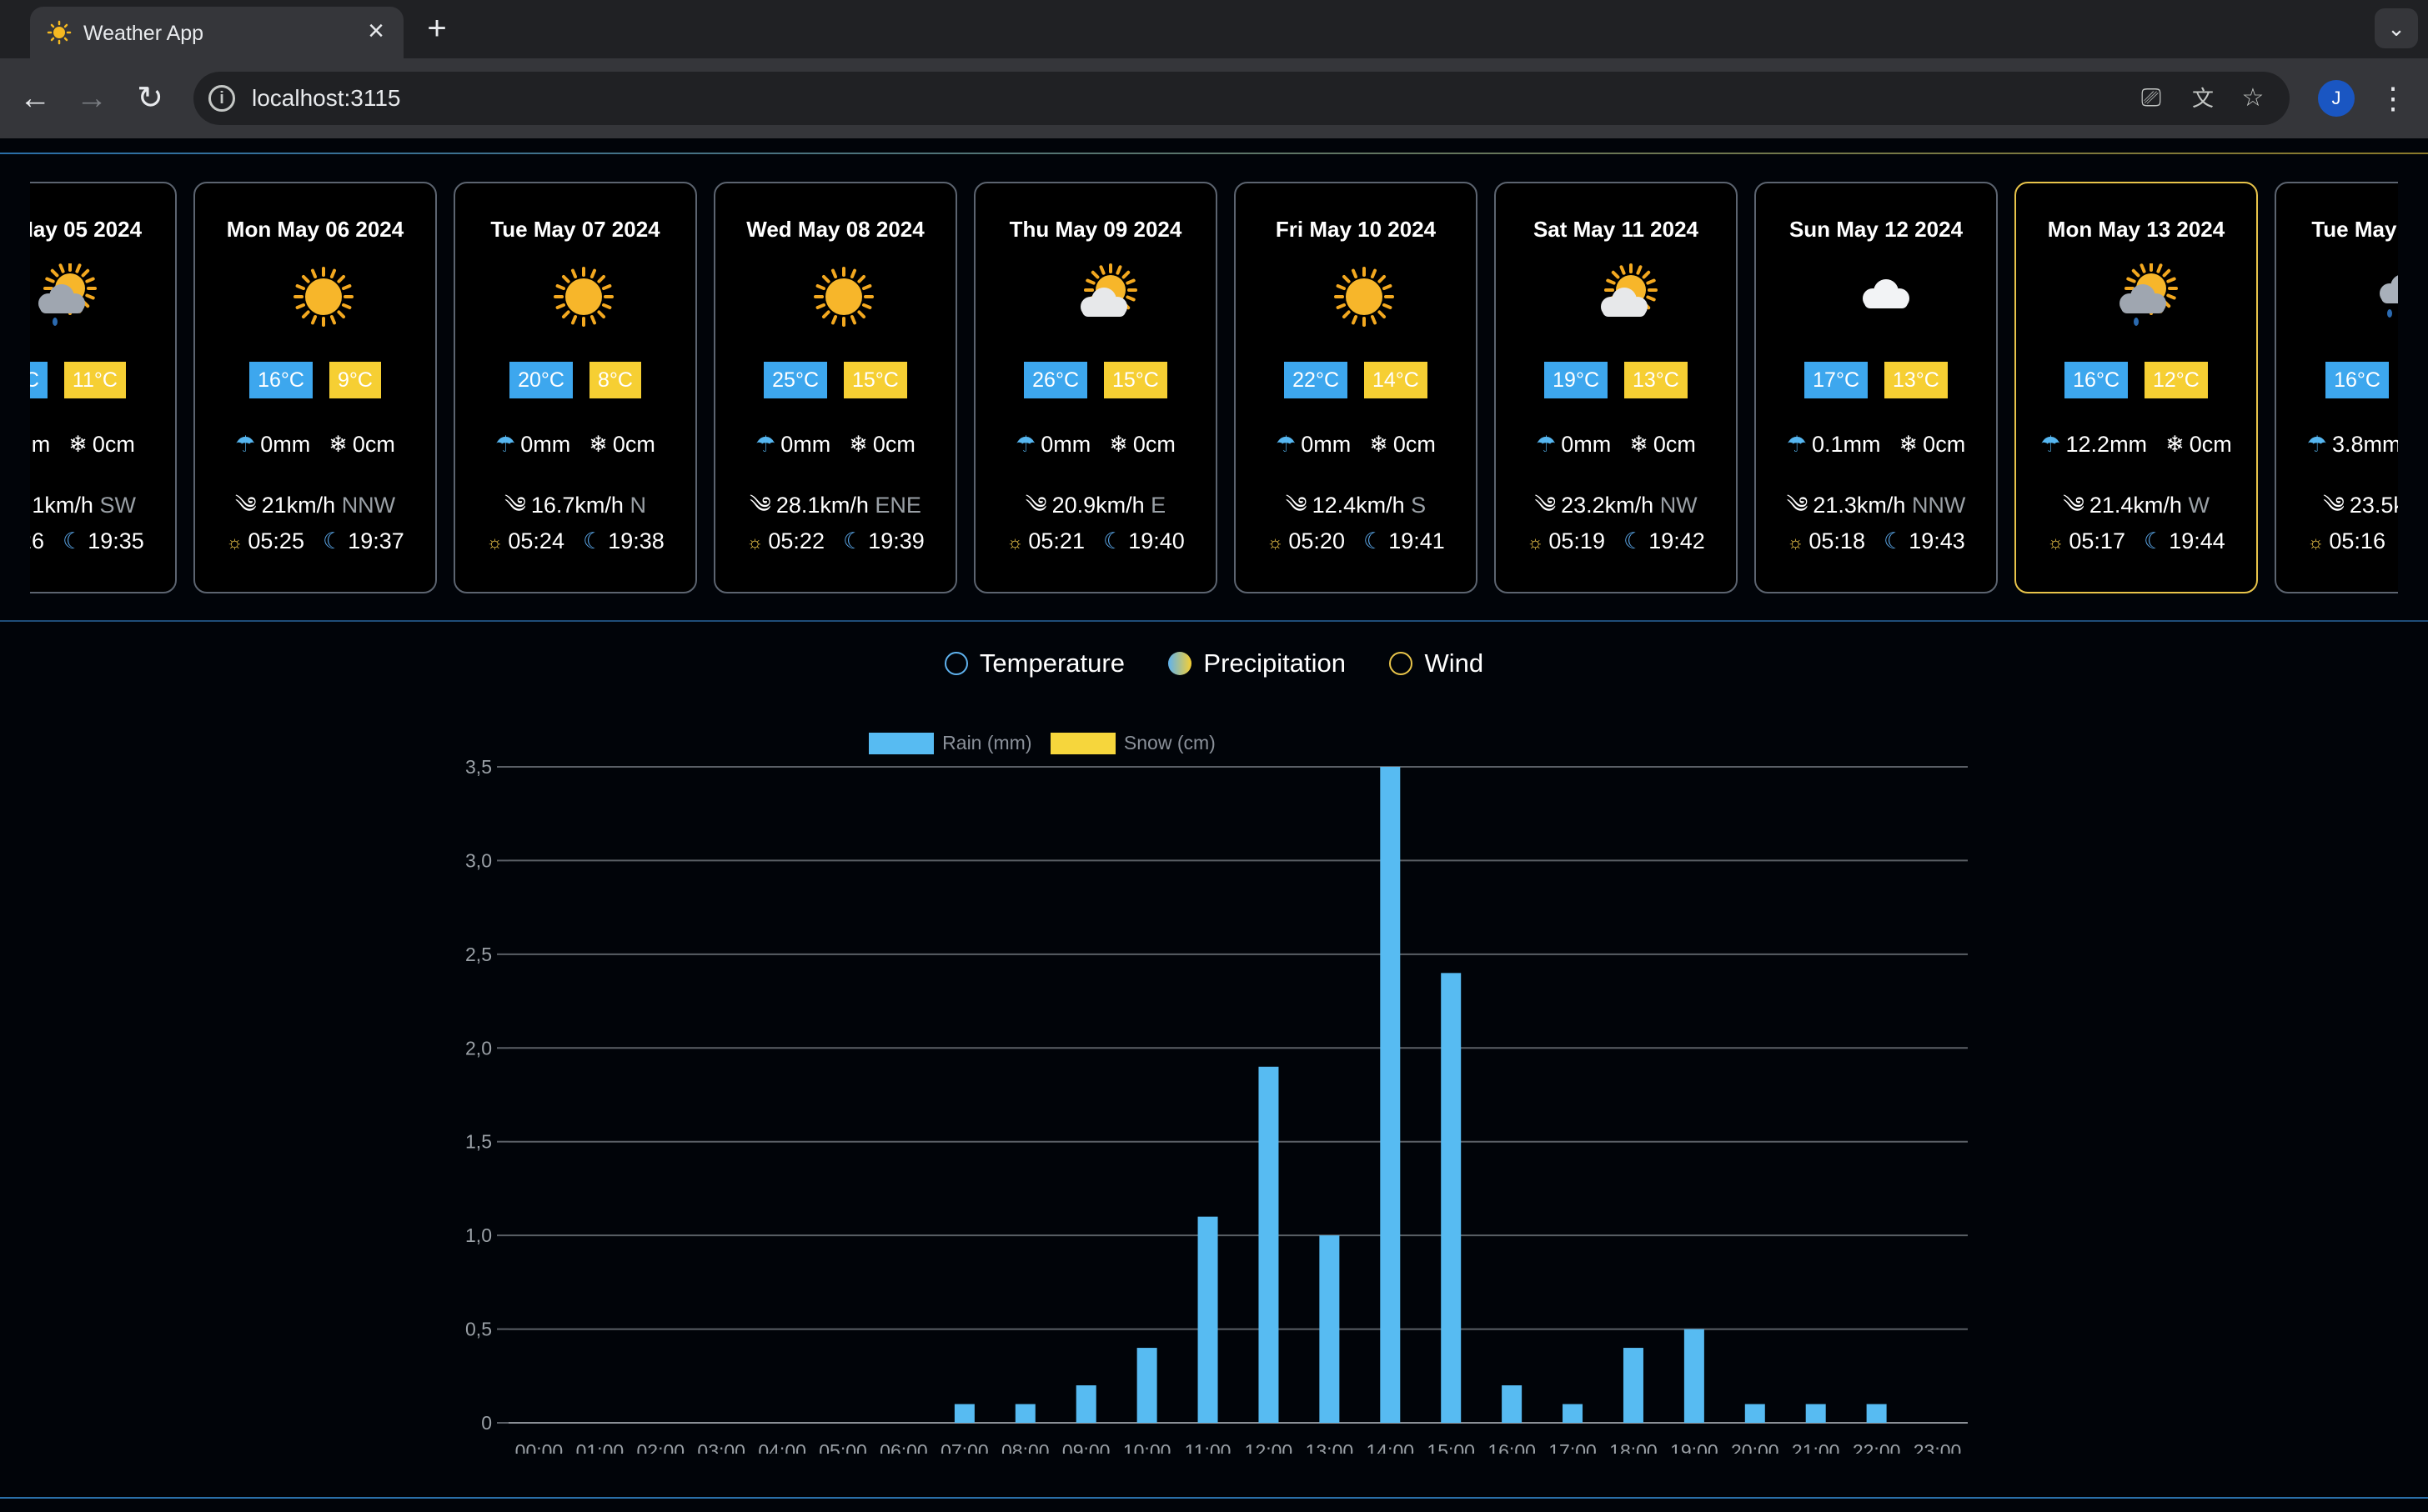 This screenshot has height=1512, width=2428. I want to click on sunrise-time: 05:21, so click(1056, 541).